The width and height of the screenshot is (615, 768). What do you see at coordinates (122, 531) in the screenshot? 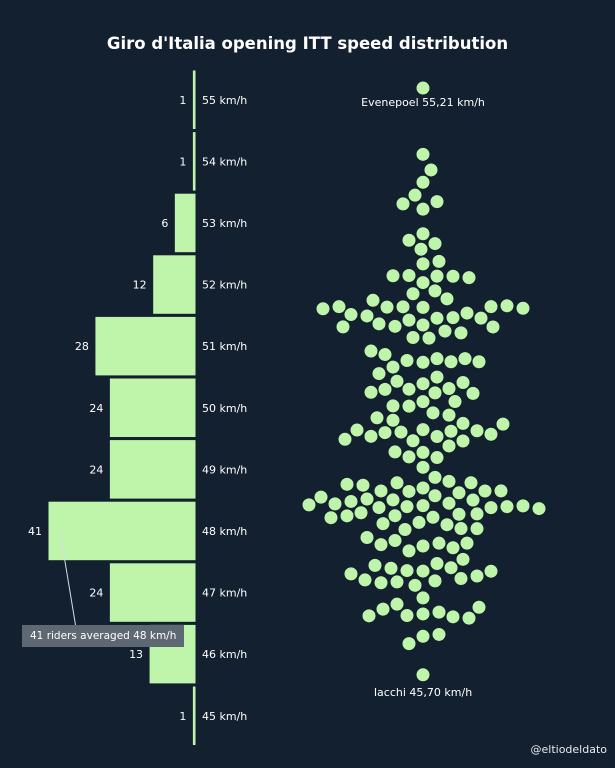
I see `bar-48-km-h` at bounding box center [122, 531].